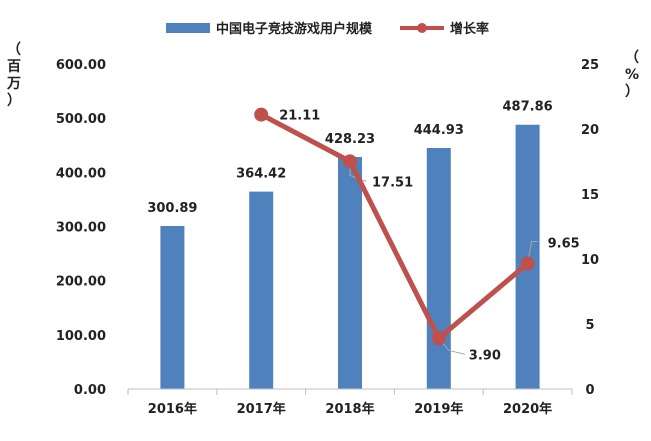  Describe the element at coordinates (590, 195) in the screenshot. I see `right-tick-label: 15` at that location.